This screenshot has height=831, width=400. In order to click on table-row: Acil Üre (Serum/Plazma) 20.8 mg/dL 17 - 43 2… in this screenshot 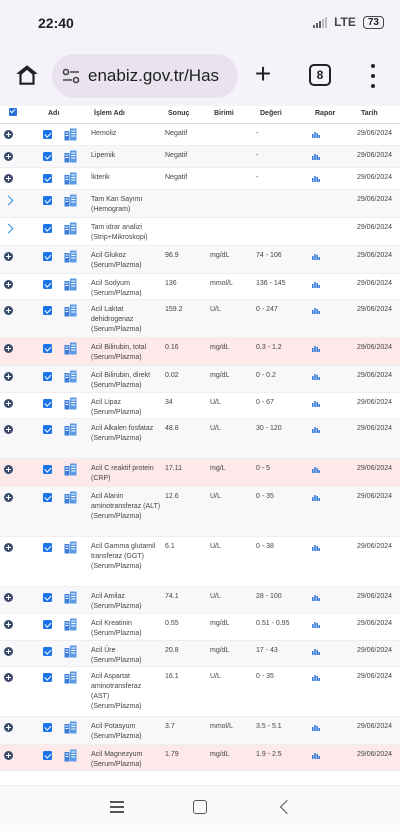, I will do `click(200, 654)`.